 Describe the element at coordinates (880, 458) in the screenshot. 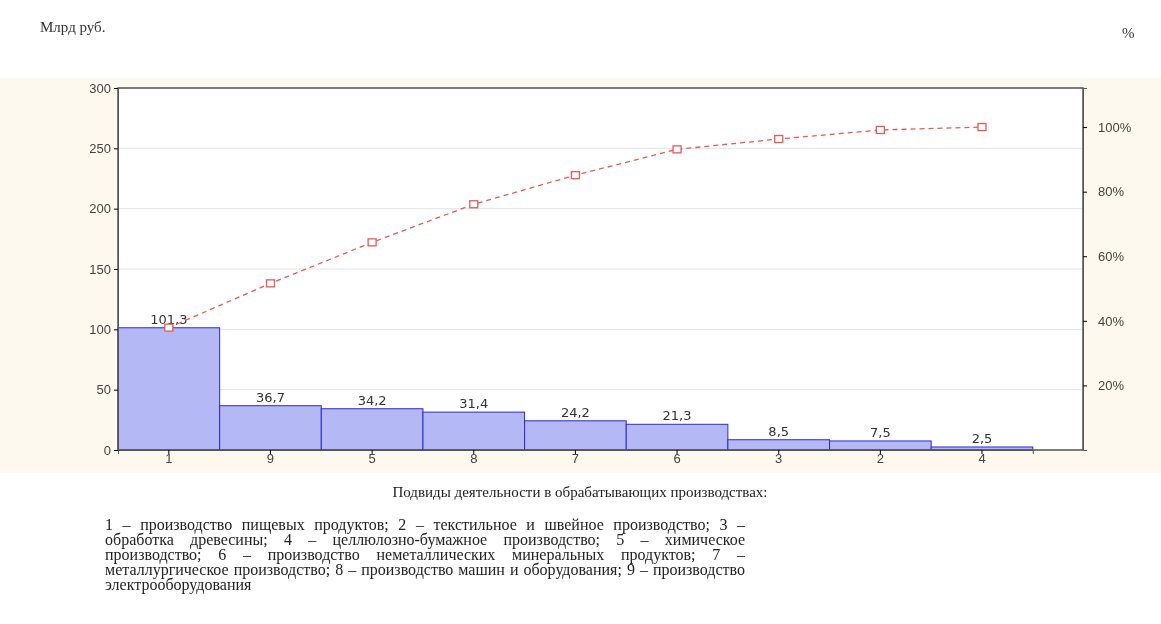

I see `x-tick-label: 2` at that location.